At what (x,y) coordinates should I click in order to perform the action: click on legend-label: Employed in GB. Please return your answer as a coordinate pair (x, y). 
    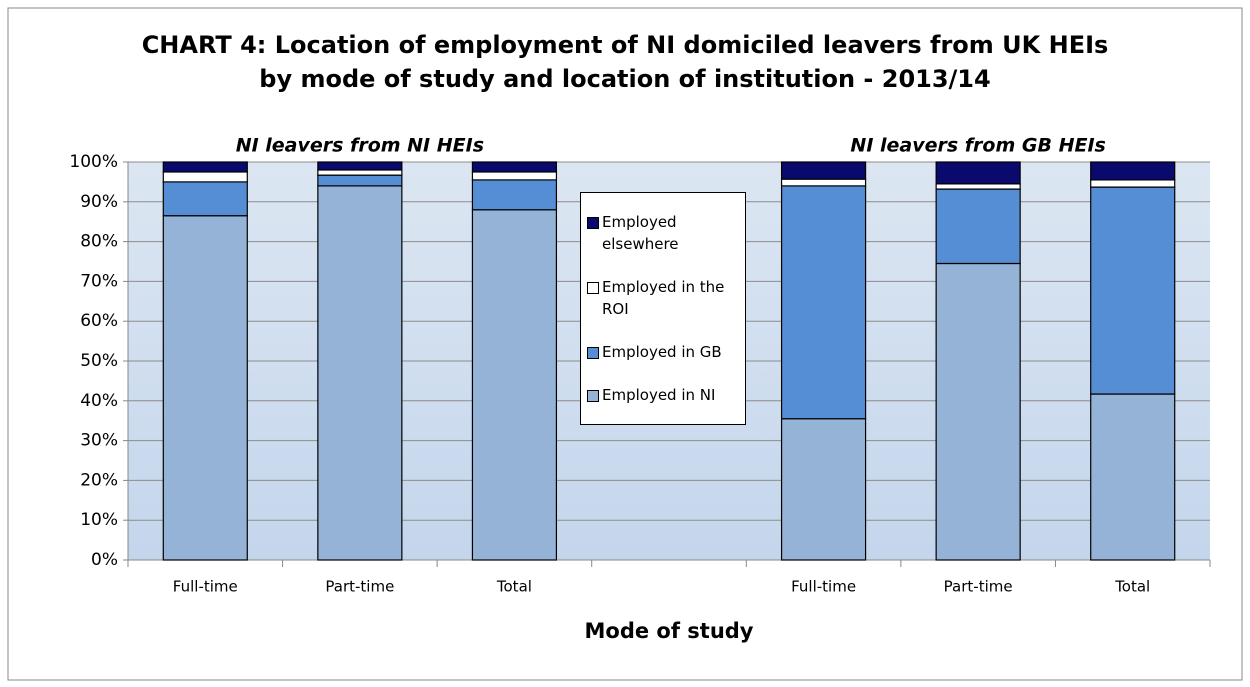
    Looking at the image, I should click on (662, 351).